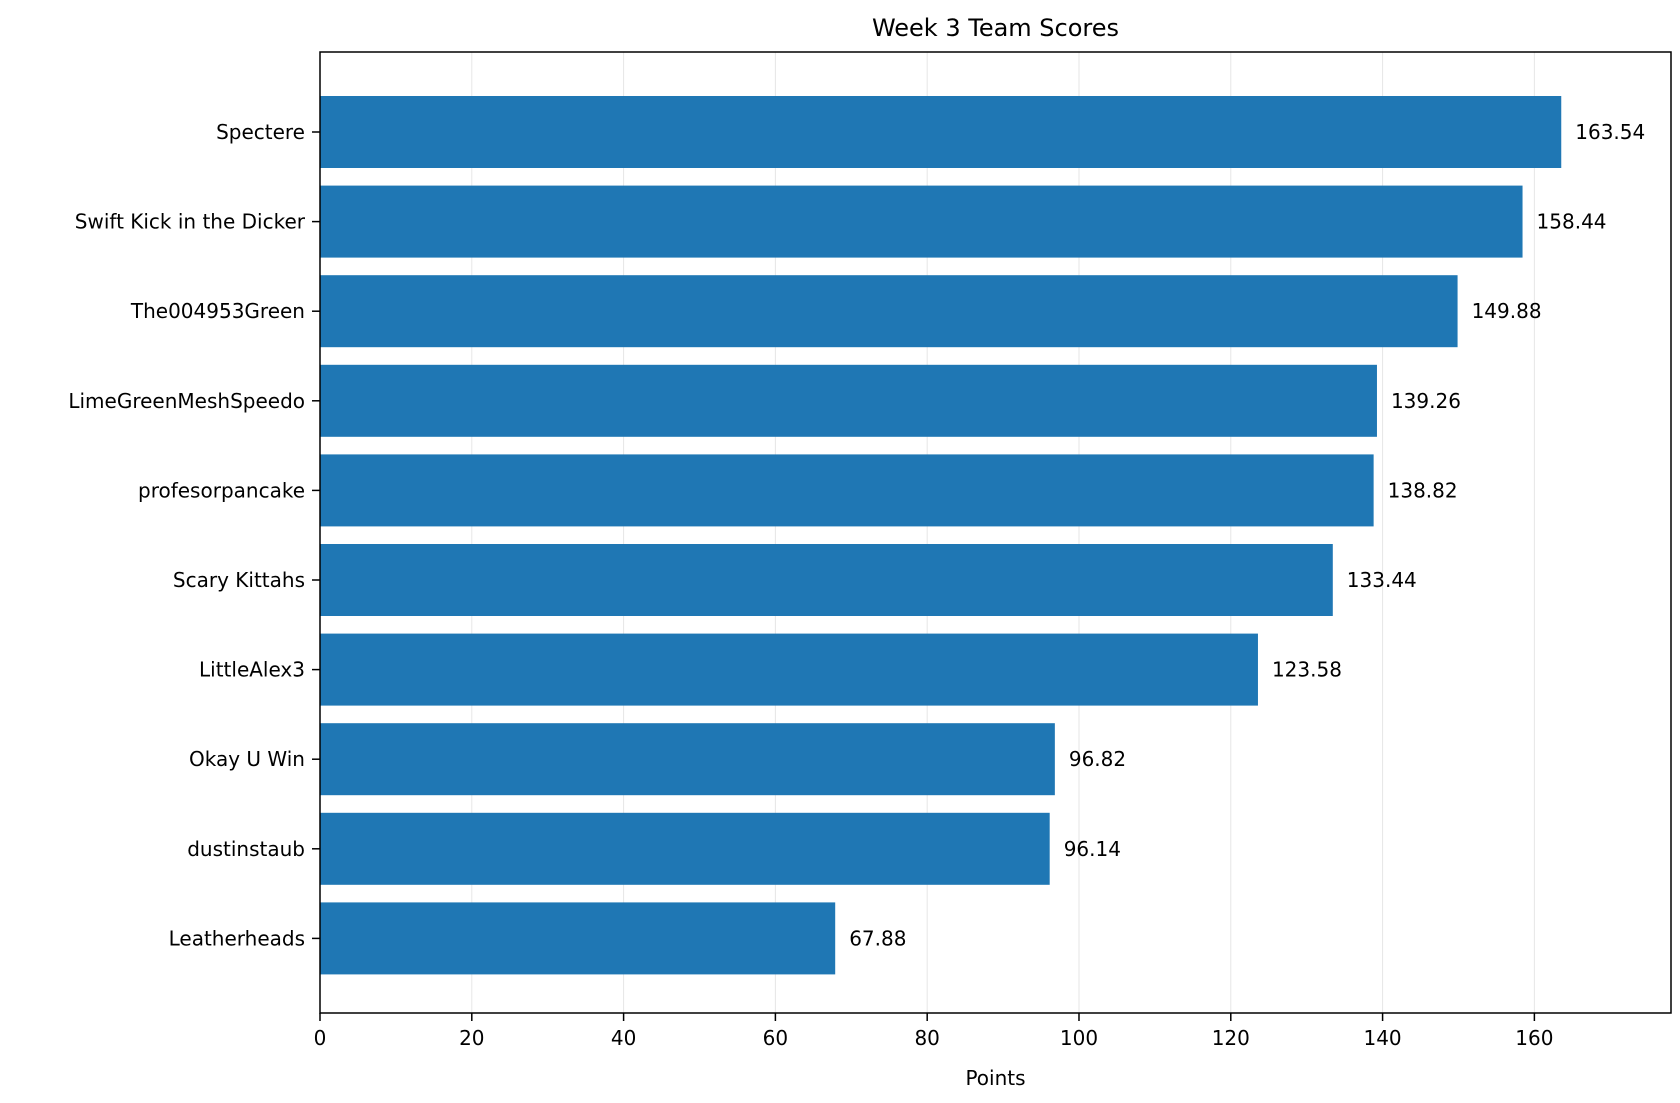 This screenshot has width=1680, height=1103. Describe the element at coordinates (246, 849) in the screenshot. I see `y-tick-label: dustinstaub` at that location.